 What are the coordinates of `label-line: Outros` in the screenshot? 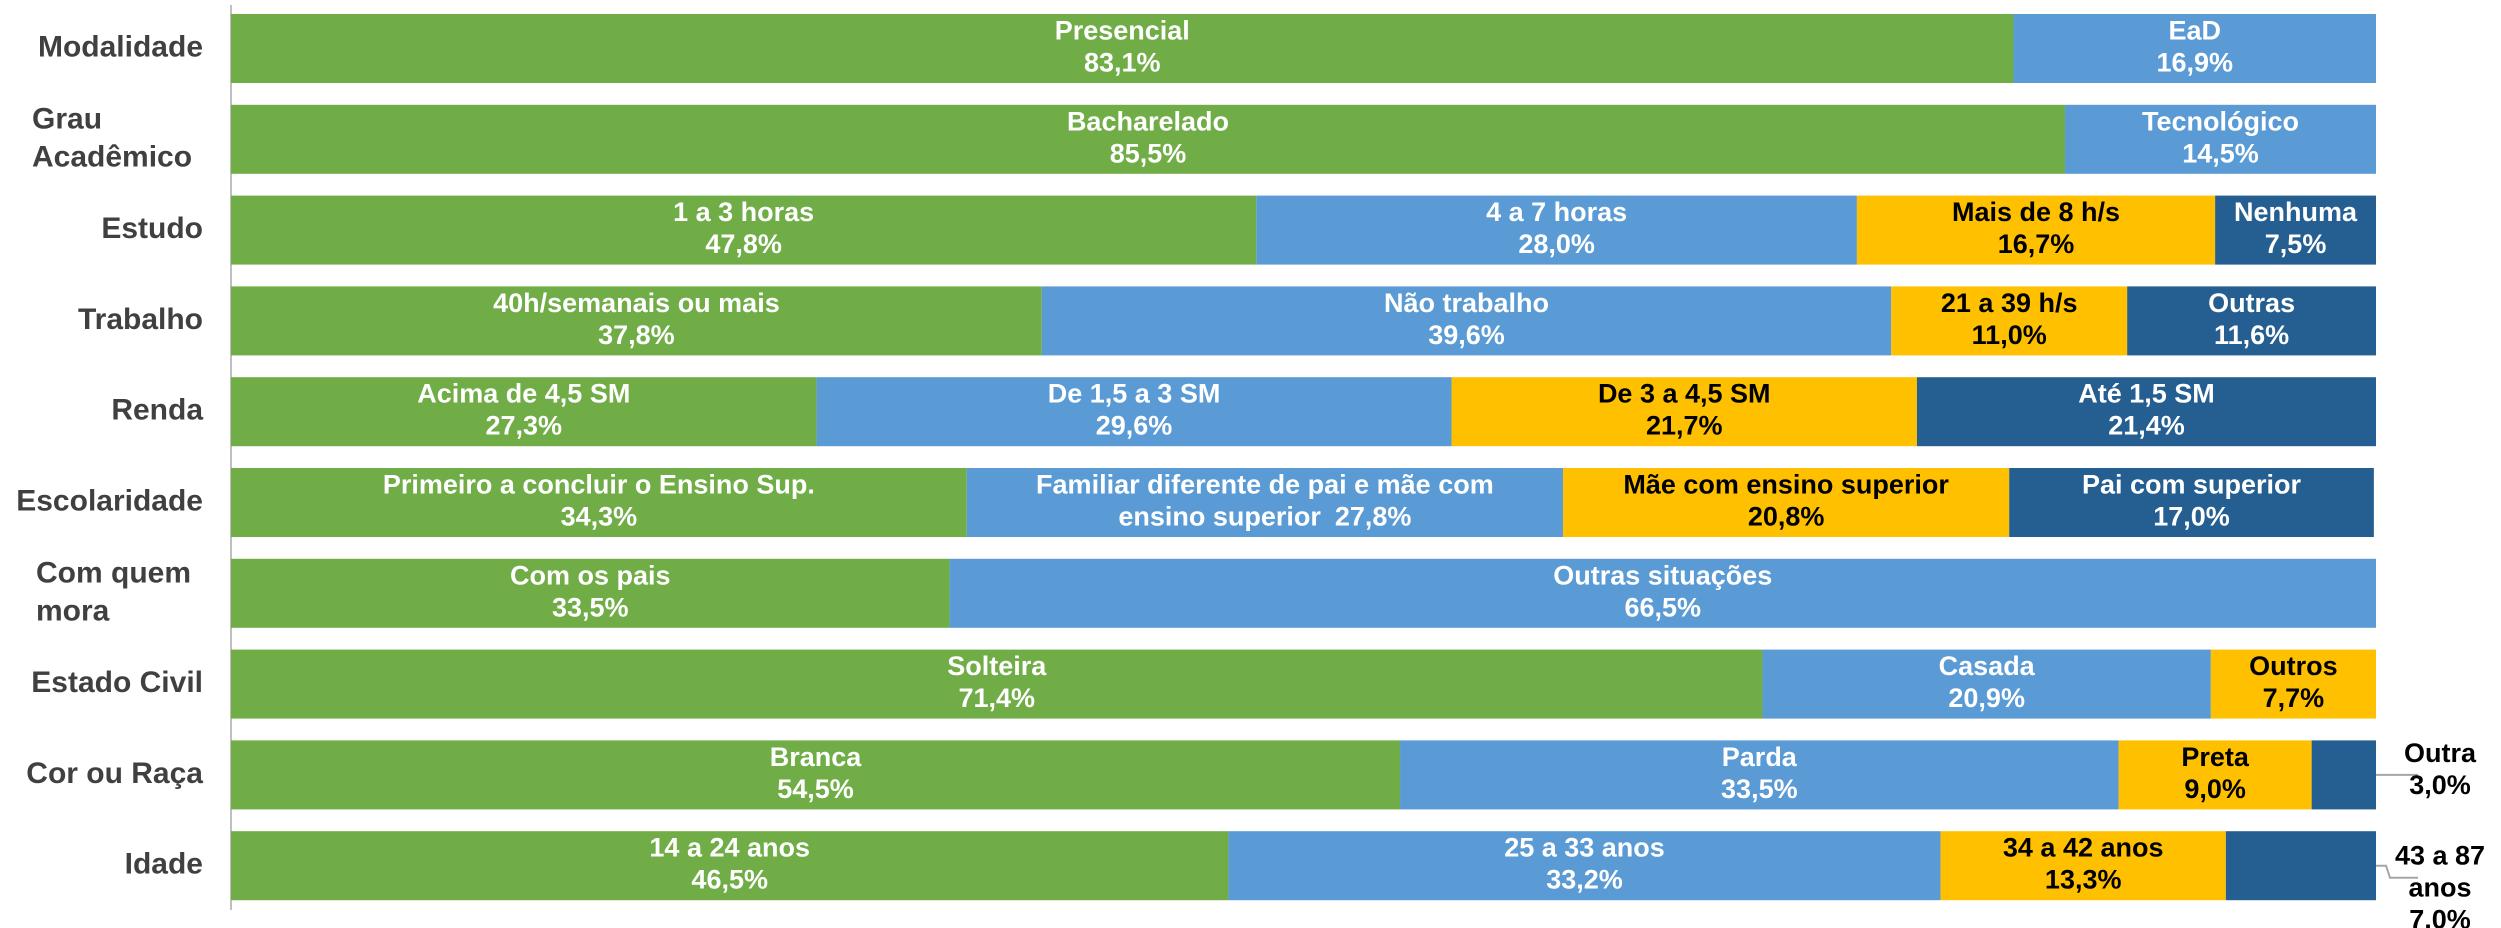 It's located at (2293, 666).